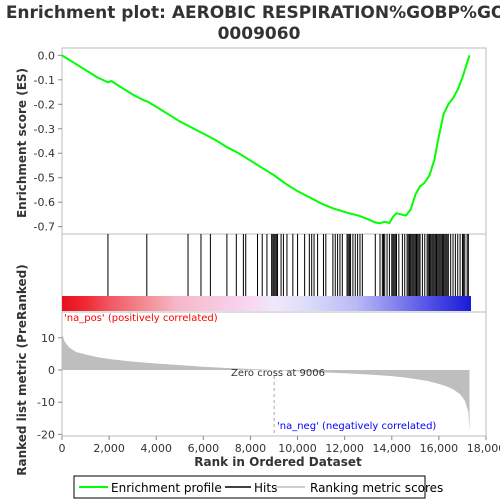  I want to click on legend-label-hits: Hits, so click(265, 488).